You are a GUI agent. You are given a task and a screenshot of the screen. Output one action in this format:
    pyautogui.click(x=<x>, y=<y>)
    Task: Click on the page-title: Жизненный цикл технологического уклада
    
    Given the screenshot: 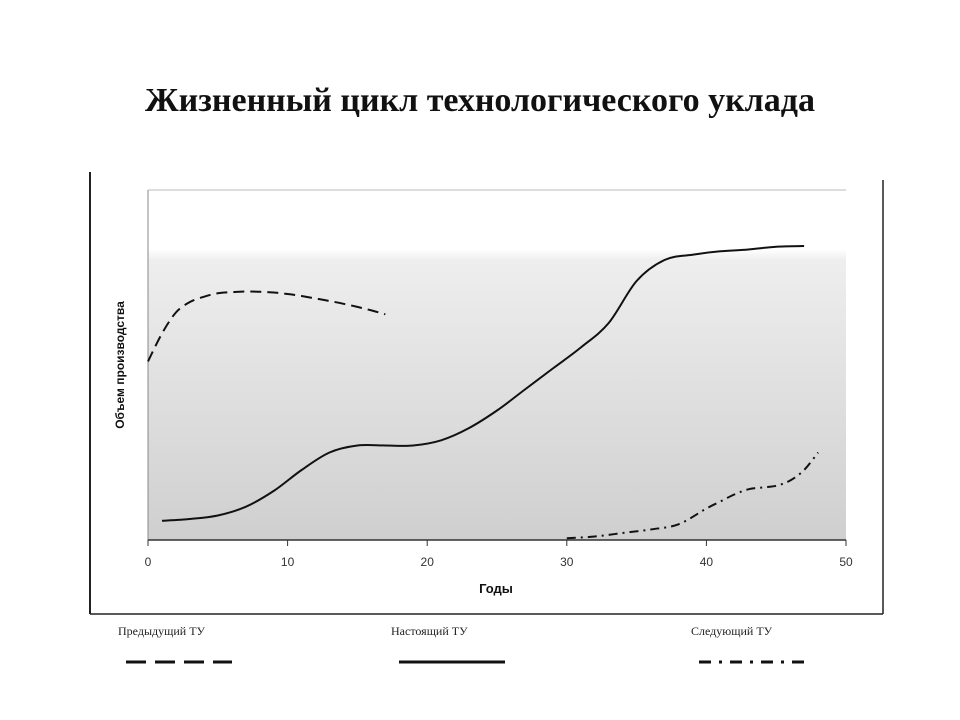 What is the action you would take?
    pyautogui.click(x=480, y=100)
    